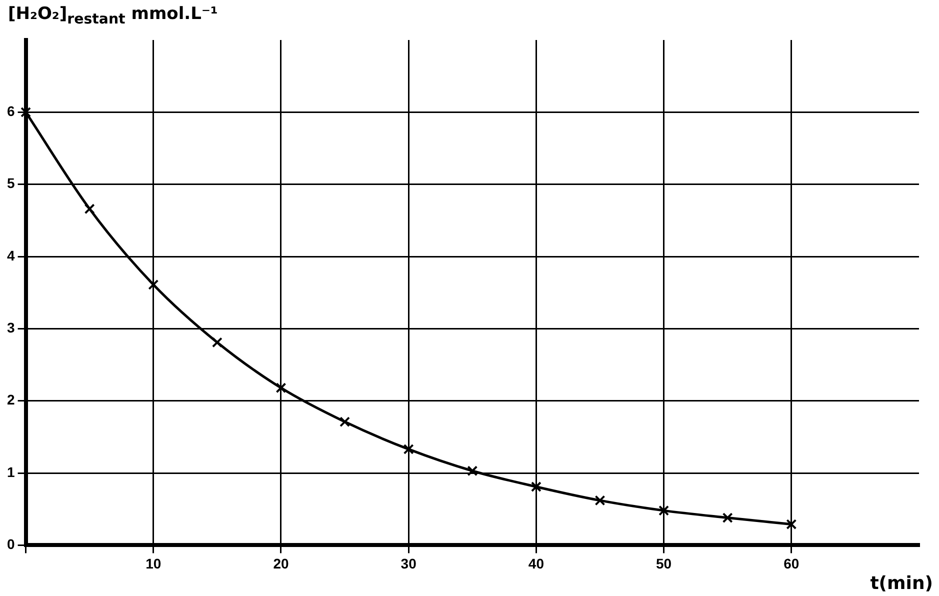  What do you see at coordinates (10, 111) in the screenshot?
I see `y-tick-label: 6` at bounding box center [10, 111].